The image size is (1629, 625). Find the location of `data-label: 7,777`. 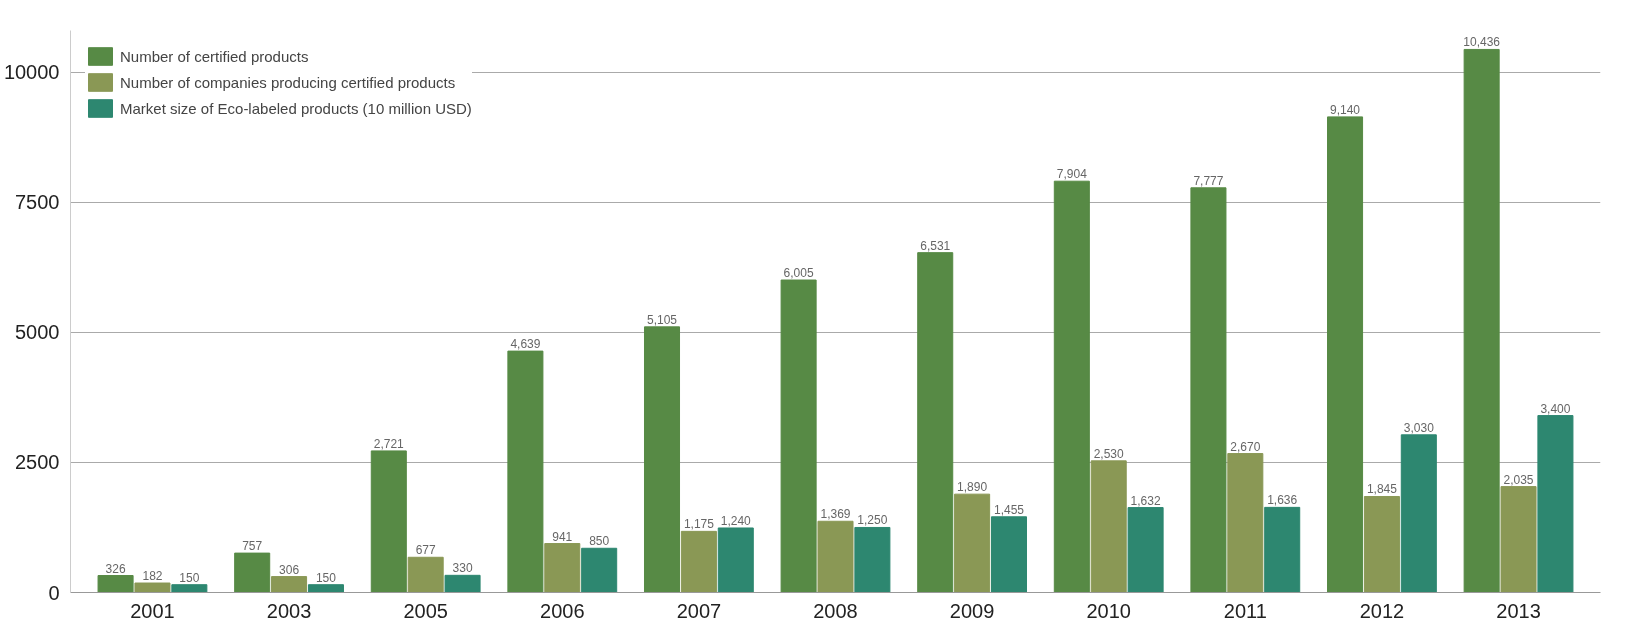

data-label: 7,777 is located at coordinates (1208, 180).